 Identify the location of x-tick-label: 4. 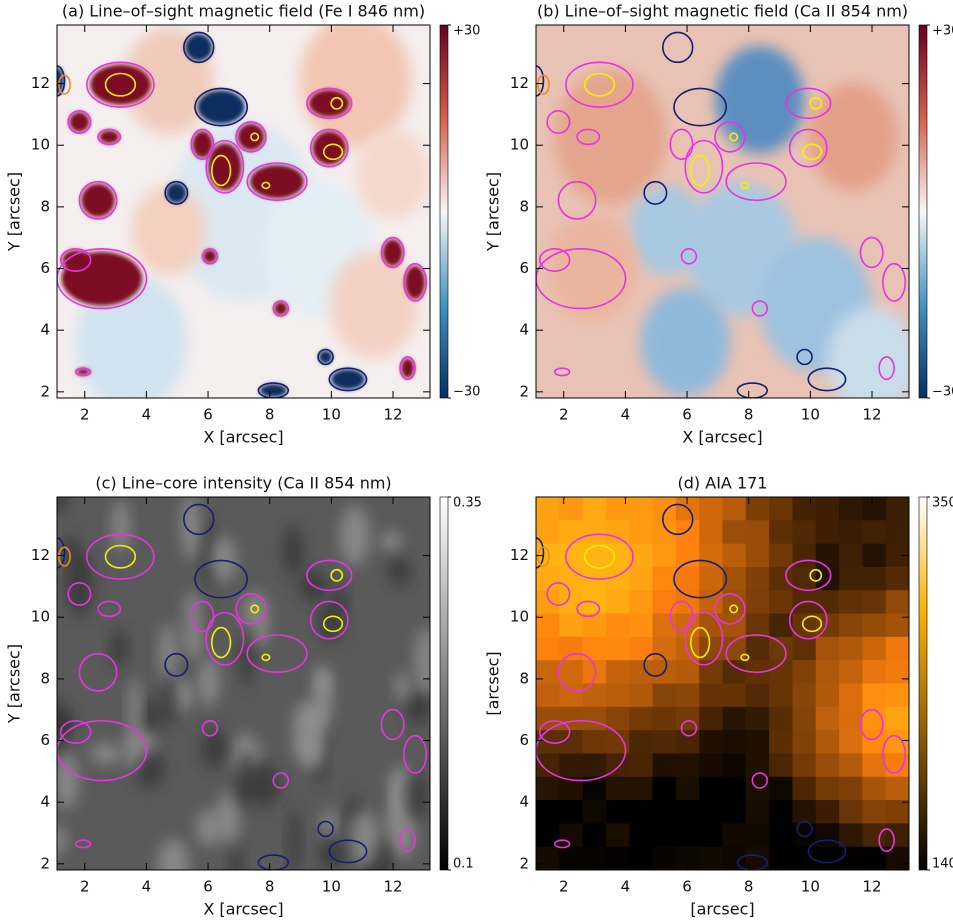
(147, 415).